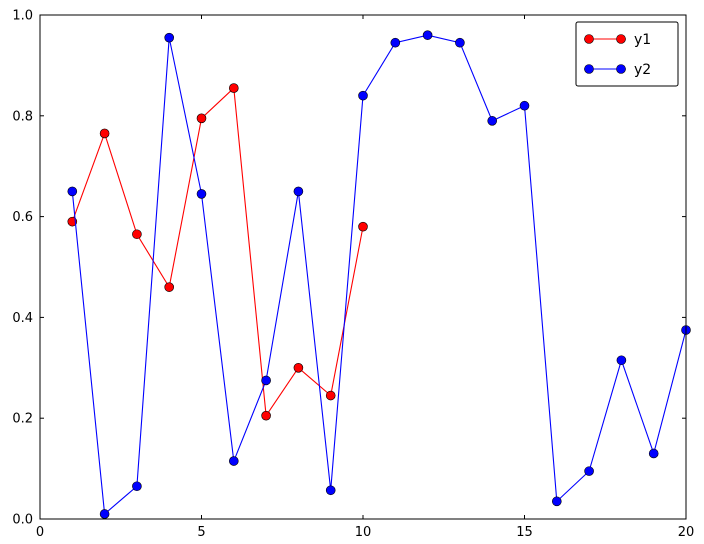 This screenshot has width=704, height=544. Describe the element at coordinates (22, 520) in the screenshot. I see `y-axis-tick-label: 0.0` at that location.